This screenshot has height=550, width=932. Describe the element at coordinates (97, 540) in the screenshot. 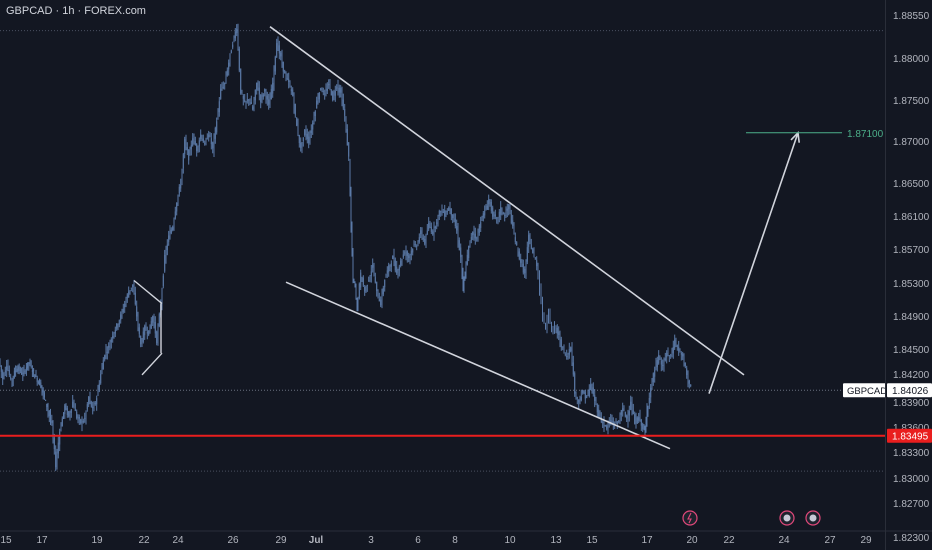

I see `time-tick-label: 19` at that location.